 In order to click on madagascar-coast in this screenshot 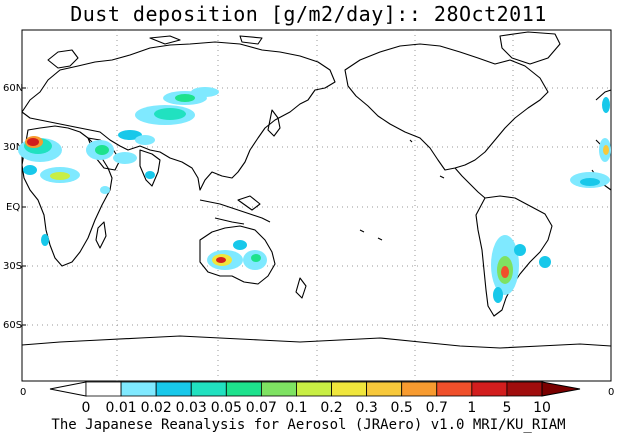, I will do `click(101, 235)`.